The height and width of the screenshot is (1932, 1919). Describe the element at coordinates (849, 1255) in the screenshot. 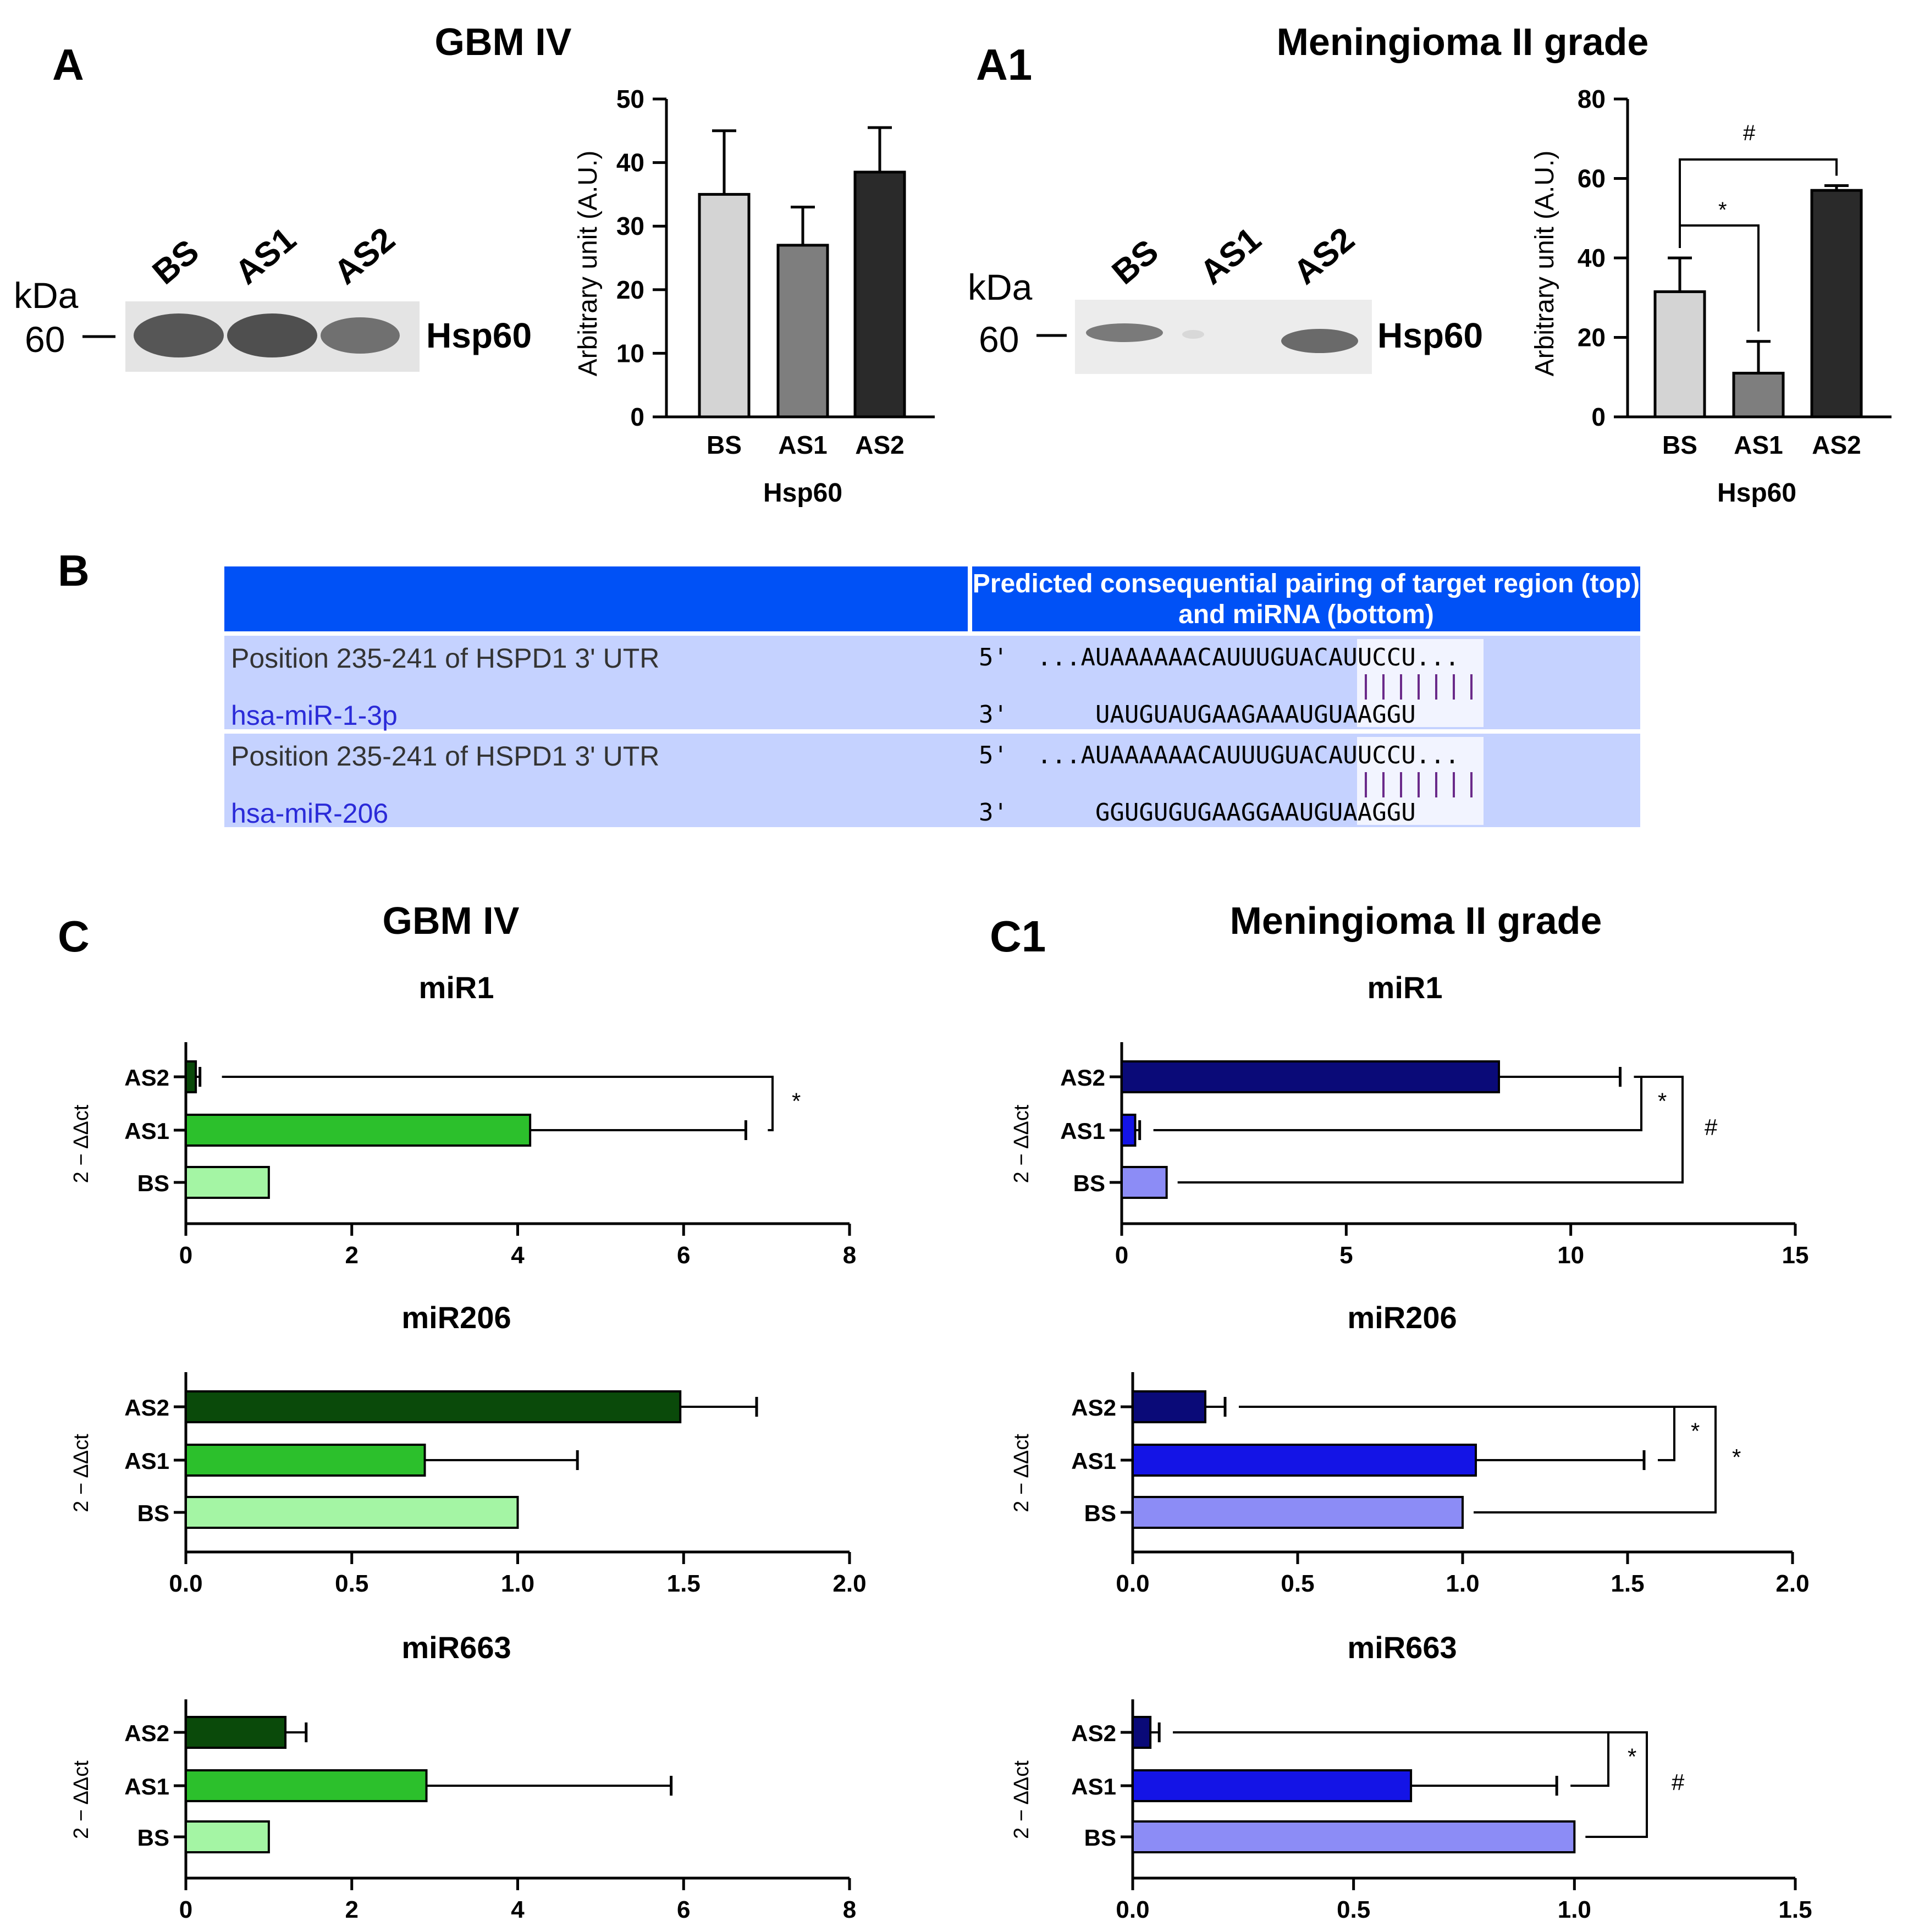

I see `x-tick-label: 8` at that location.